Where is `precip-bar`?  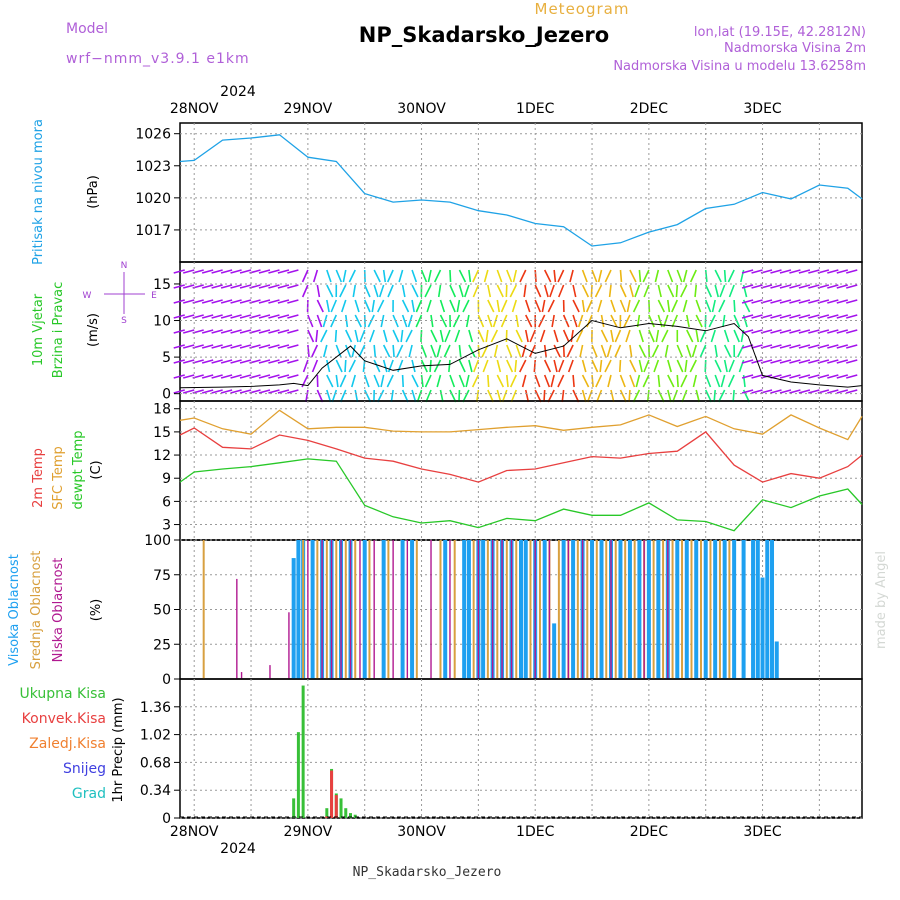
precip-bar is located at coordinates (303, 751).